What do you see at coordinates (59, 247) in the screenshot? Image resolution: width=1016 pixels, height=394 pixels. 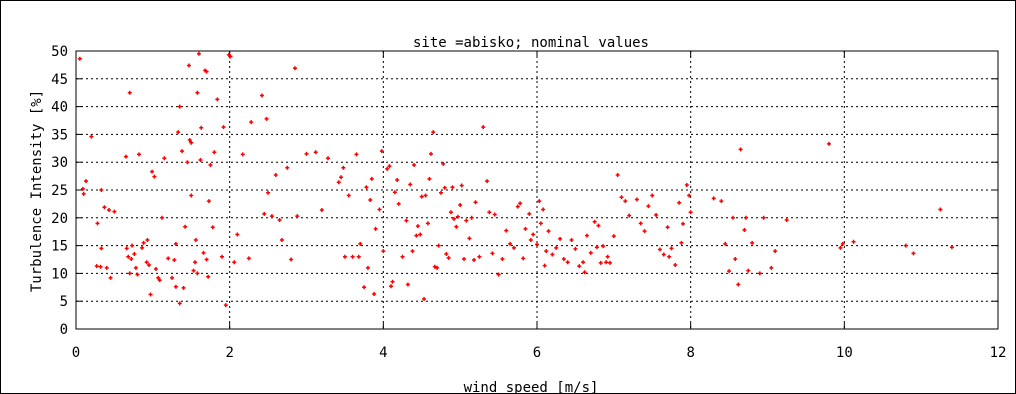 I see `y-tick-label: 15` at bounding box center [59, 247].